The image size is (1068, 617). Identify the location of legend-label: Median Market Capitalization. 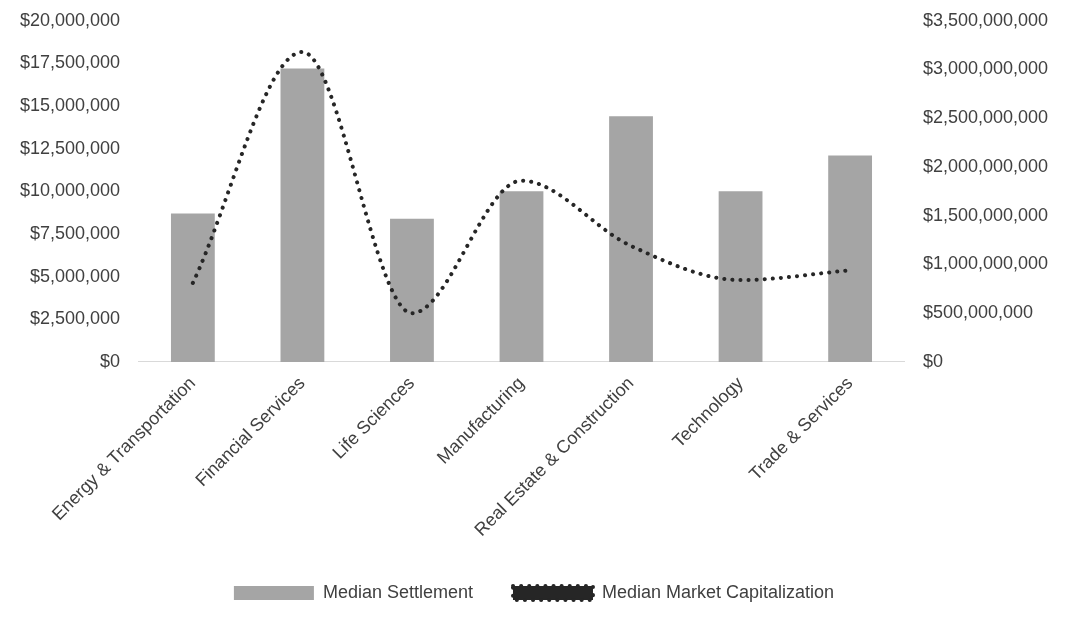
(718, 591).